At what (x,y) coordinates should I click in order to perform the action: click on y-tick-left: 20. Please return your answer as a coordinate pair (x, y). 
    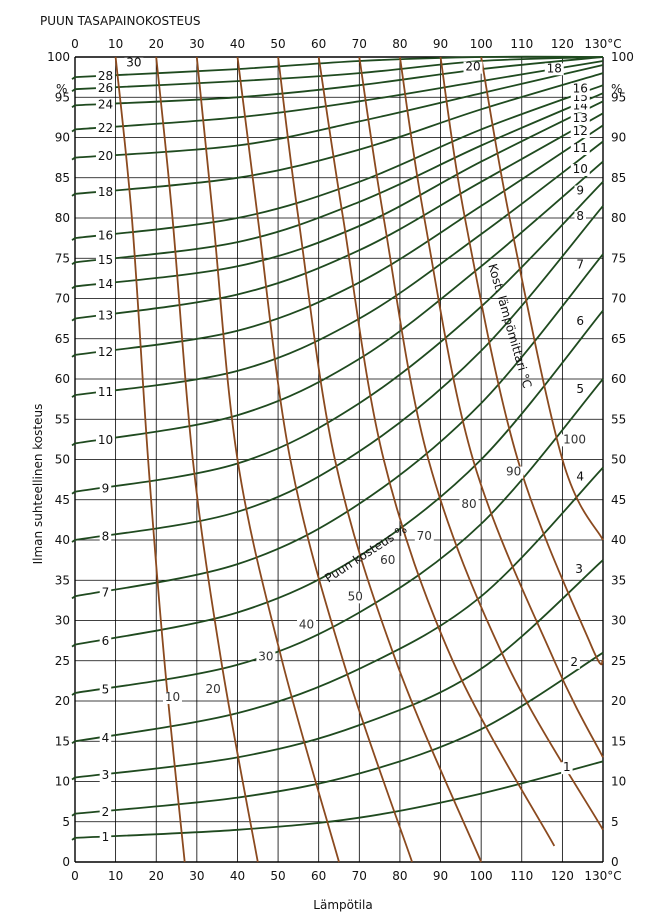
    Looking at the image, I should click on (62, 701).